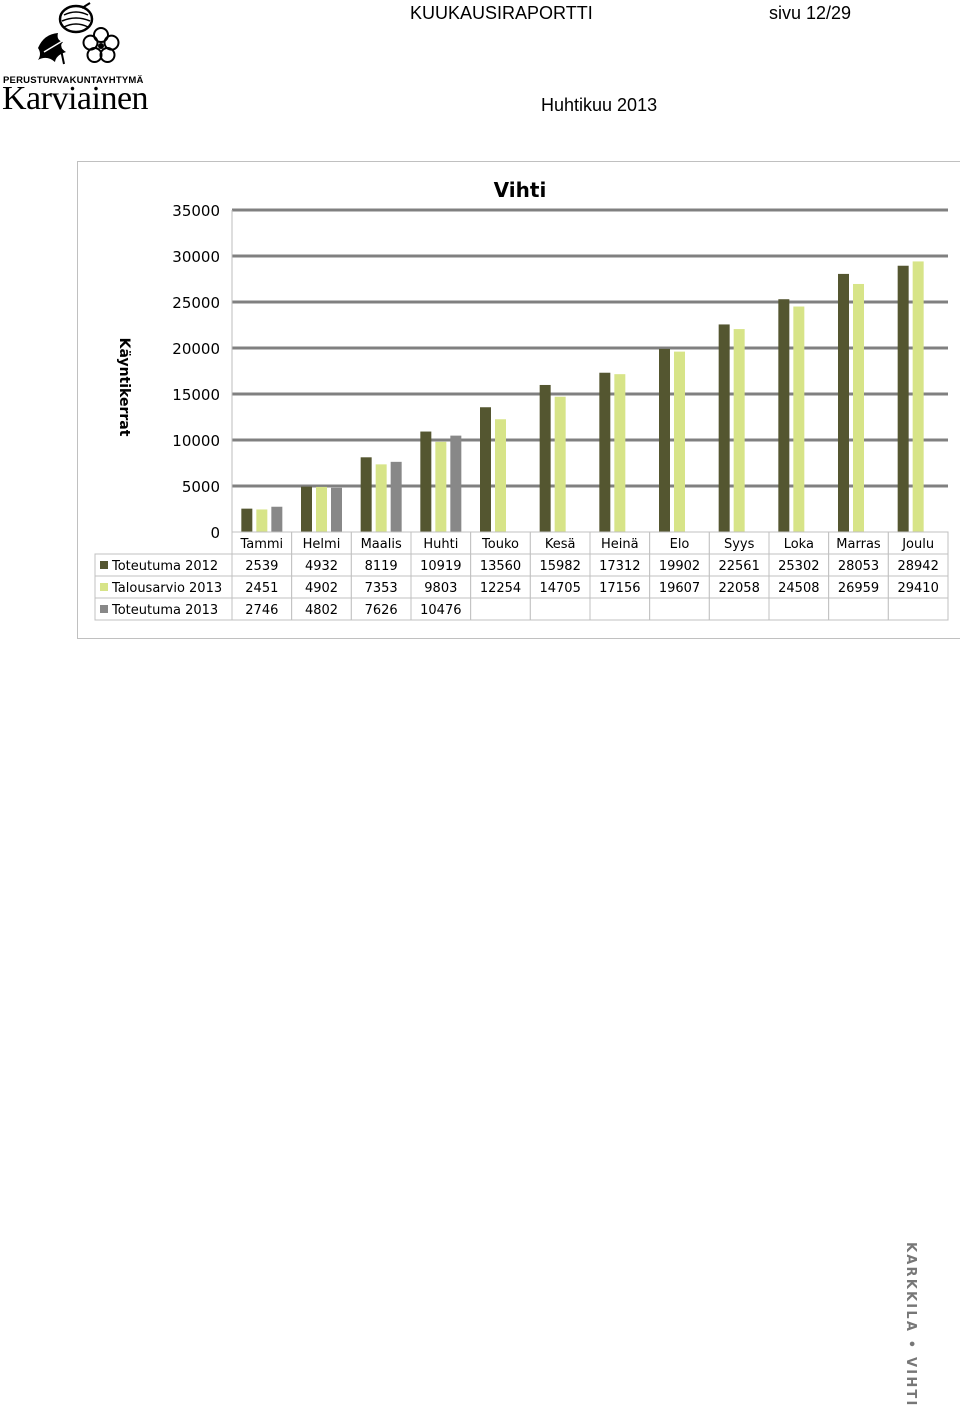 The width and height of the screenshot is (960, 1414). What do you see at coordinates (739, 544) in the screenshot?
I see `x-tick-label: Syys` at bounding box center [739, 544].